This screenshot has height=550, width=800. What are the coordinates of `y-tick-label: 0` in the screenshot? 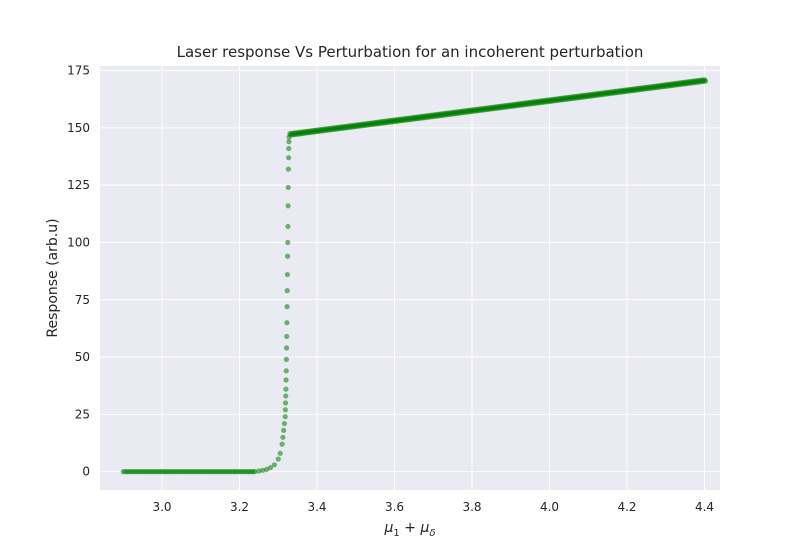 It's located at (86, 472).